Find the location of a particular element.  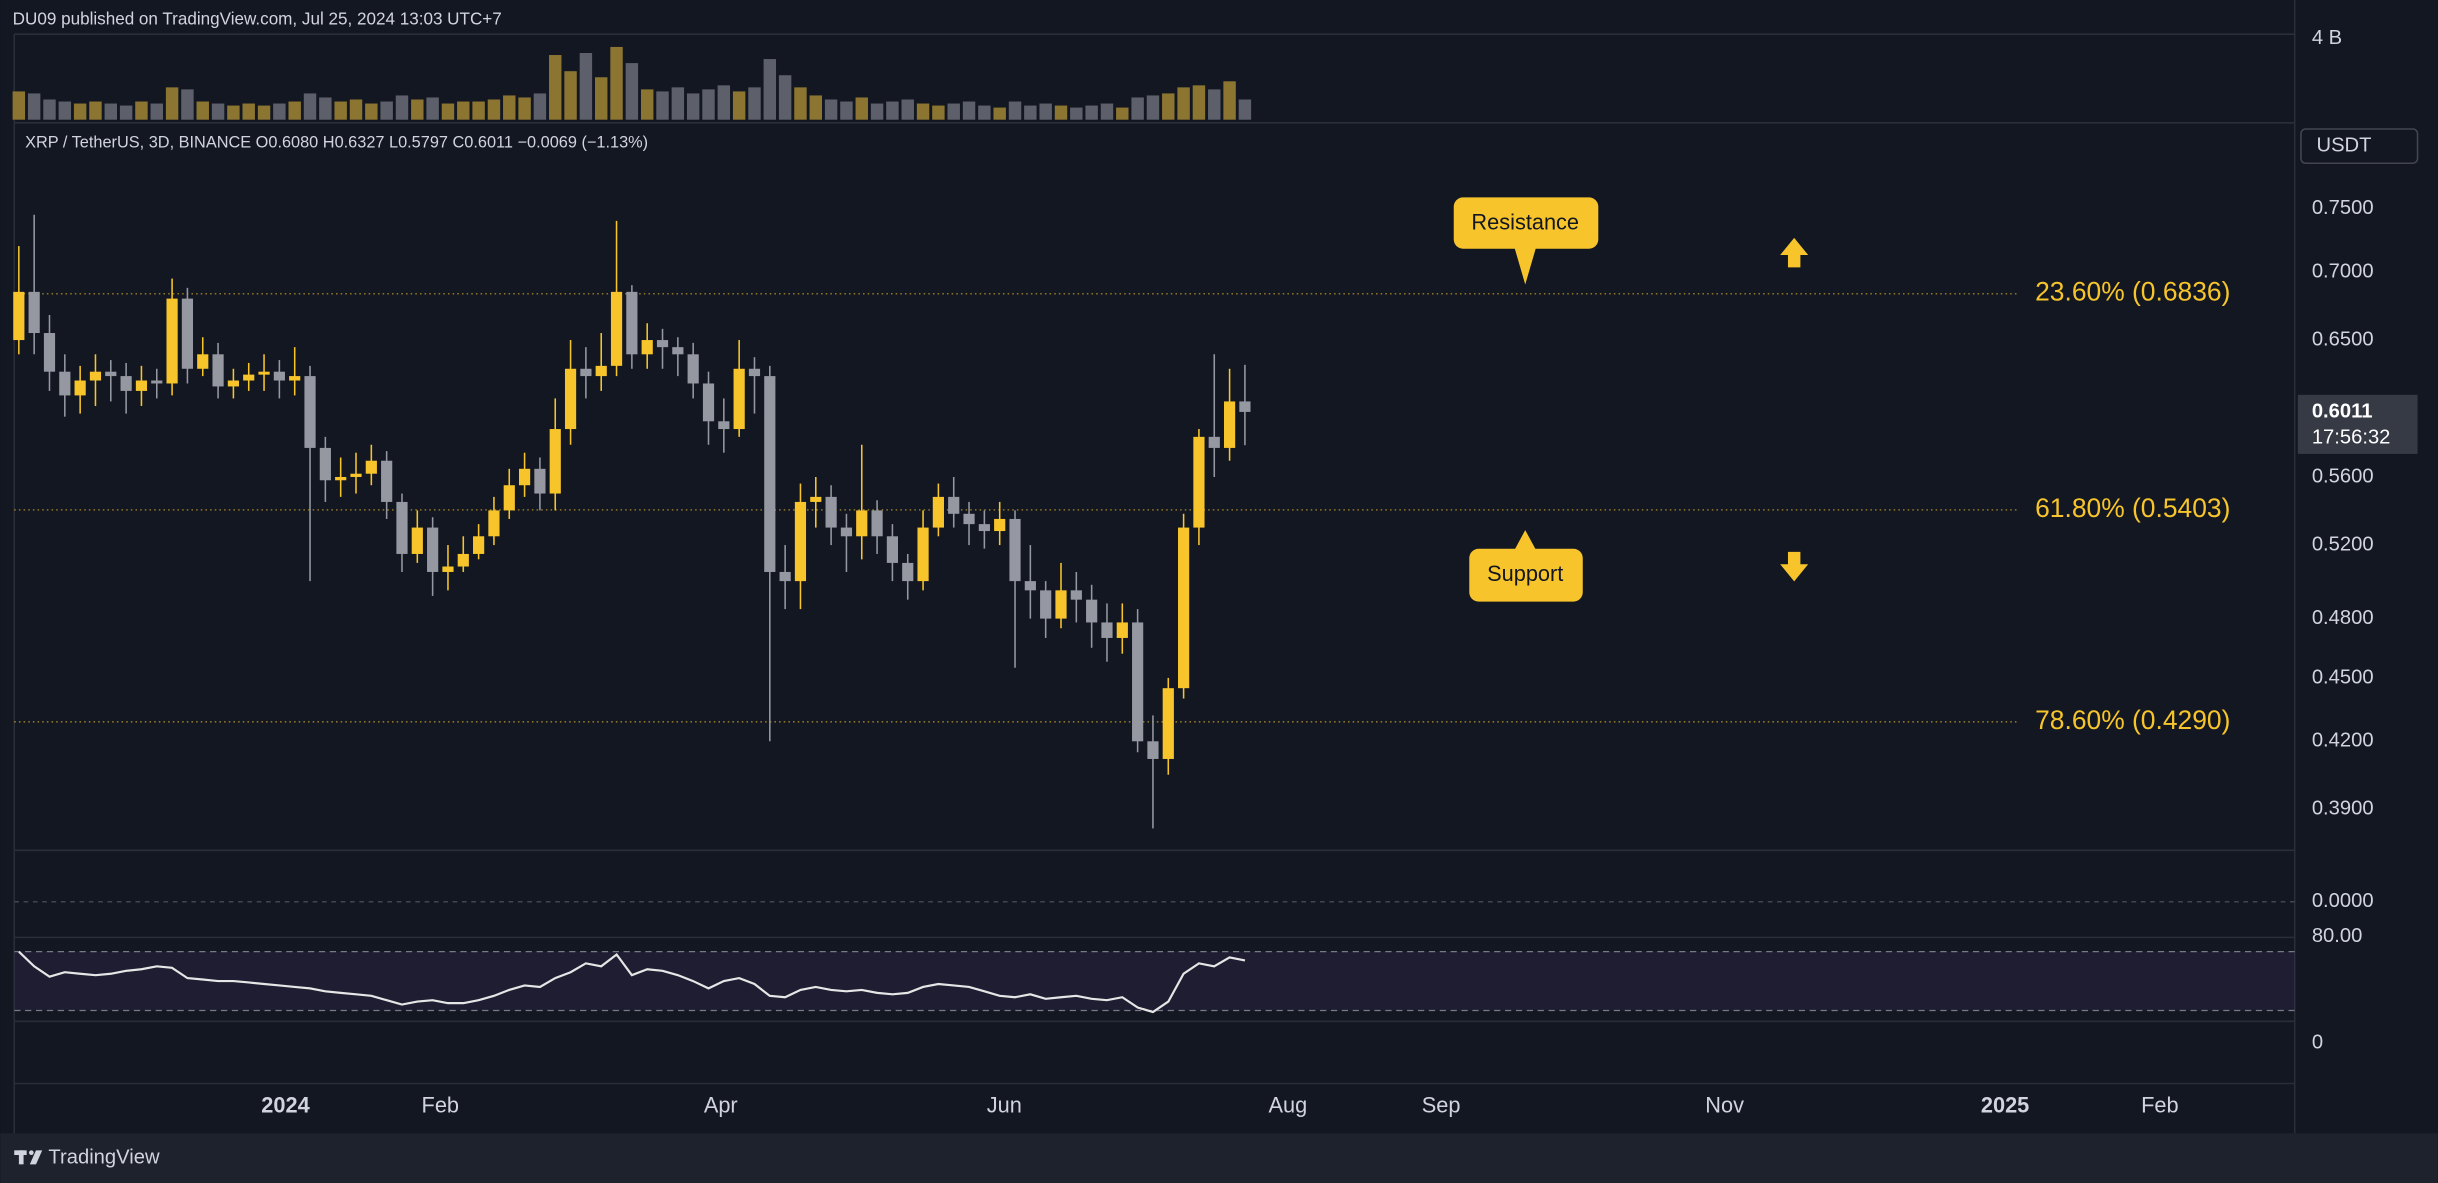

rsi-pane is located at coordinates (1154, 982).